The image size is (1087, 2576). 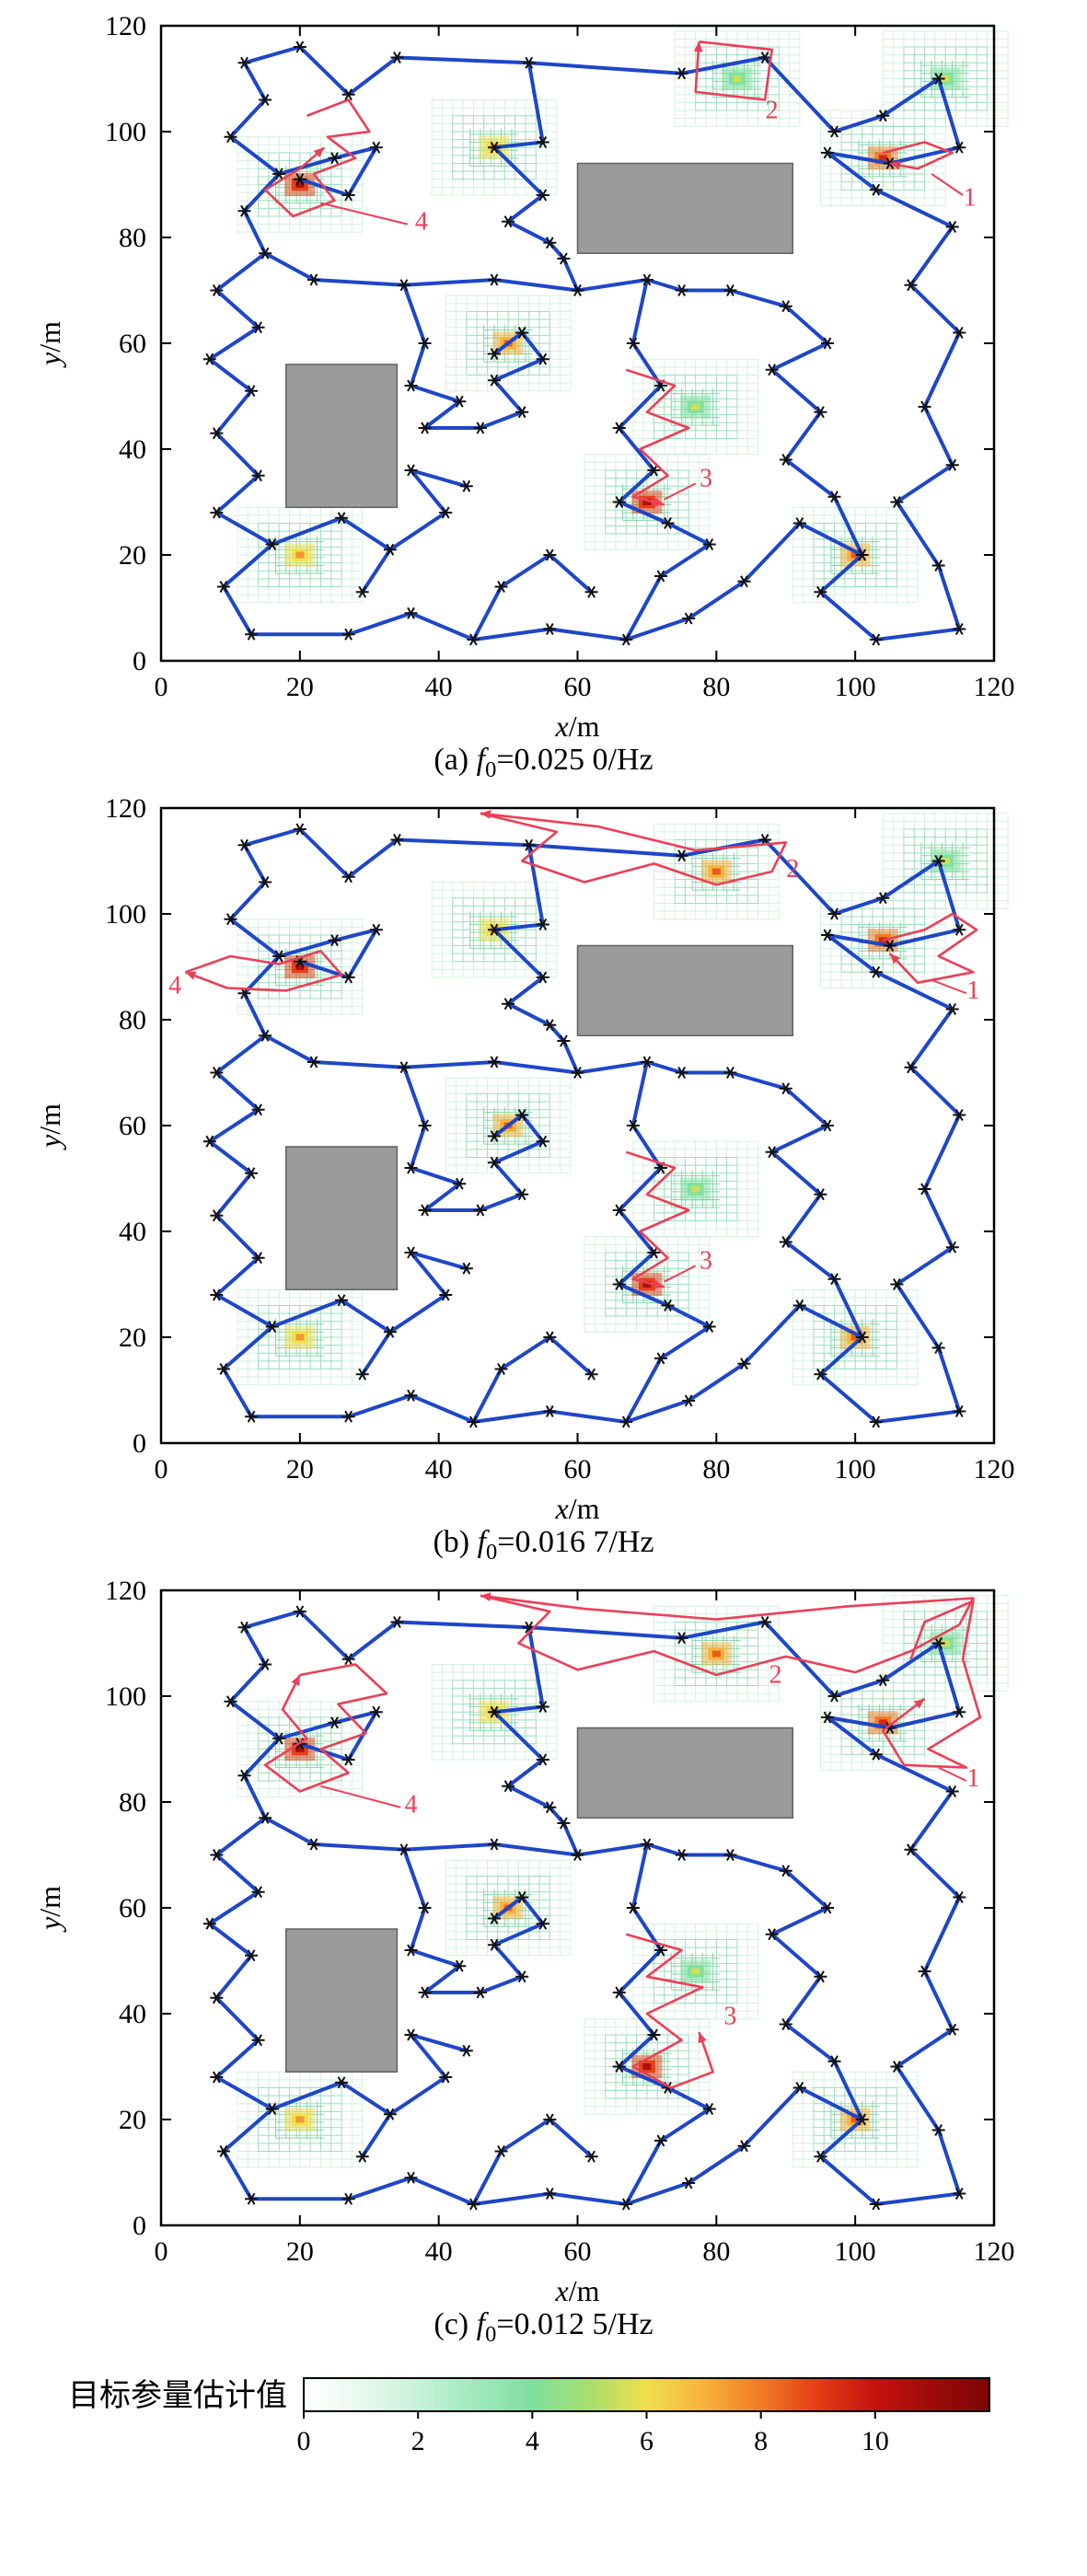 I want to click on target-1-leader, so click(x=947, y=184).